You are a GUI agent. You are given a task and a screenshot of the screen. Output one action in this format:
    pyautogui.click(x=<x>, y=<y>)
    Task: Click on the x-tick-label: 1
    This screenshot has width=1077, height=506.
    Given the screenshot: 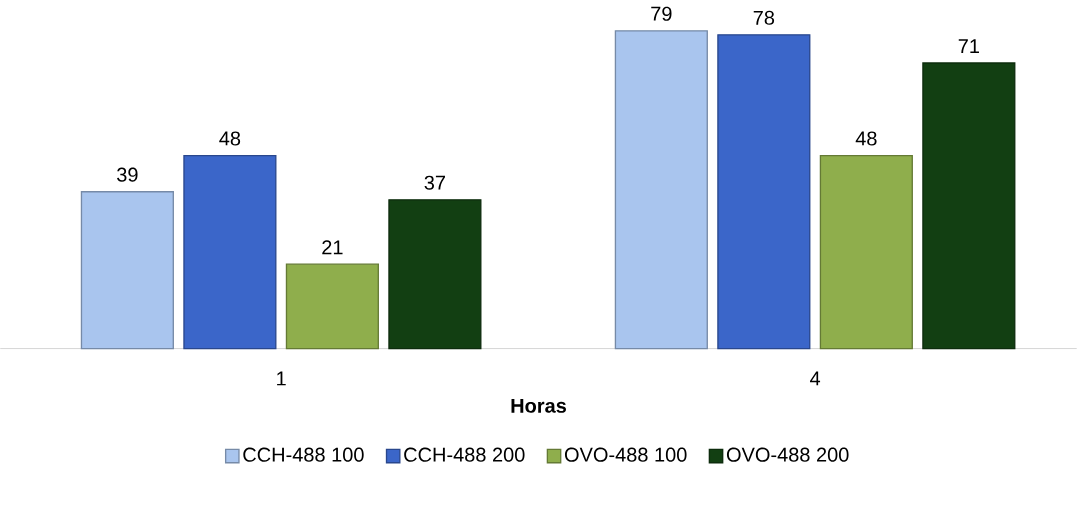 What is the action you would take?
    pyautogui.click(x=281, y=378)
    